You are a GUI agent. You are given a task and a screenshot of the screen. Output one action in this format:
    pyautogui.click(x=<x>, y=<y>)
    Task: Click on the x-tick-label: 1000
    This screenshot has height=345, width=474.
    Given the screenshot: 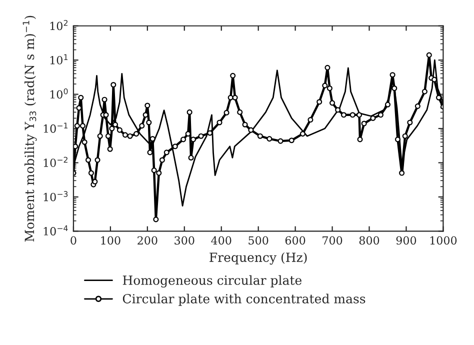 What is the action you would take?
    pyautogui.click(x=443, y=240)
    